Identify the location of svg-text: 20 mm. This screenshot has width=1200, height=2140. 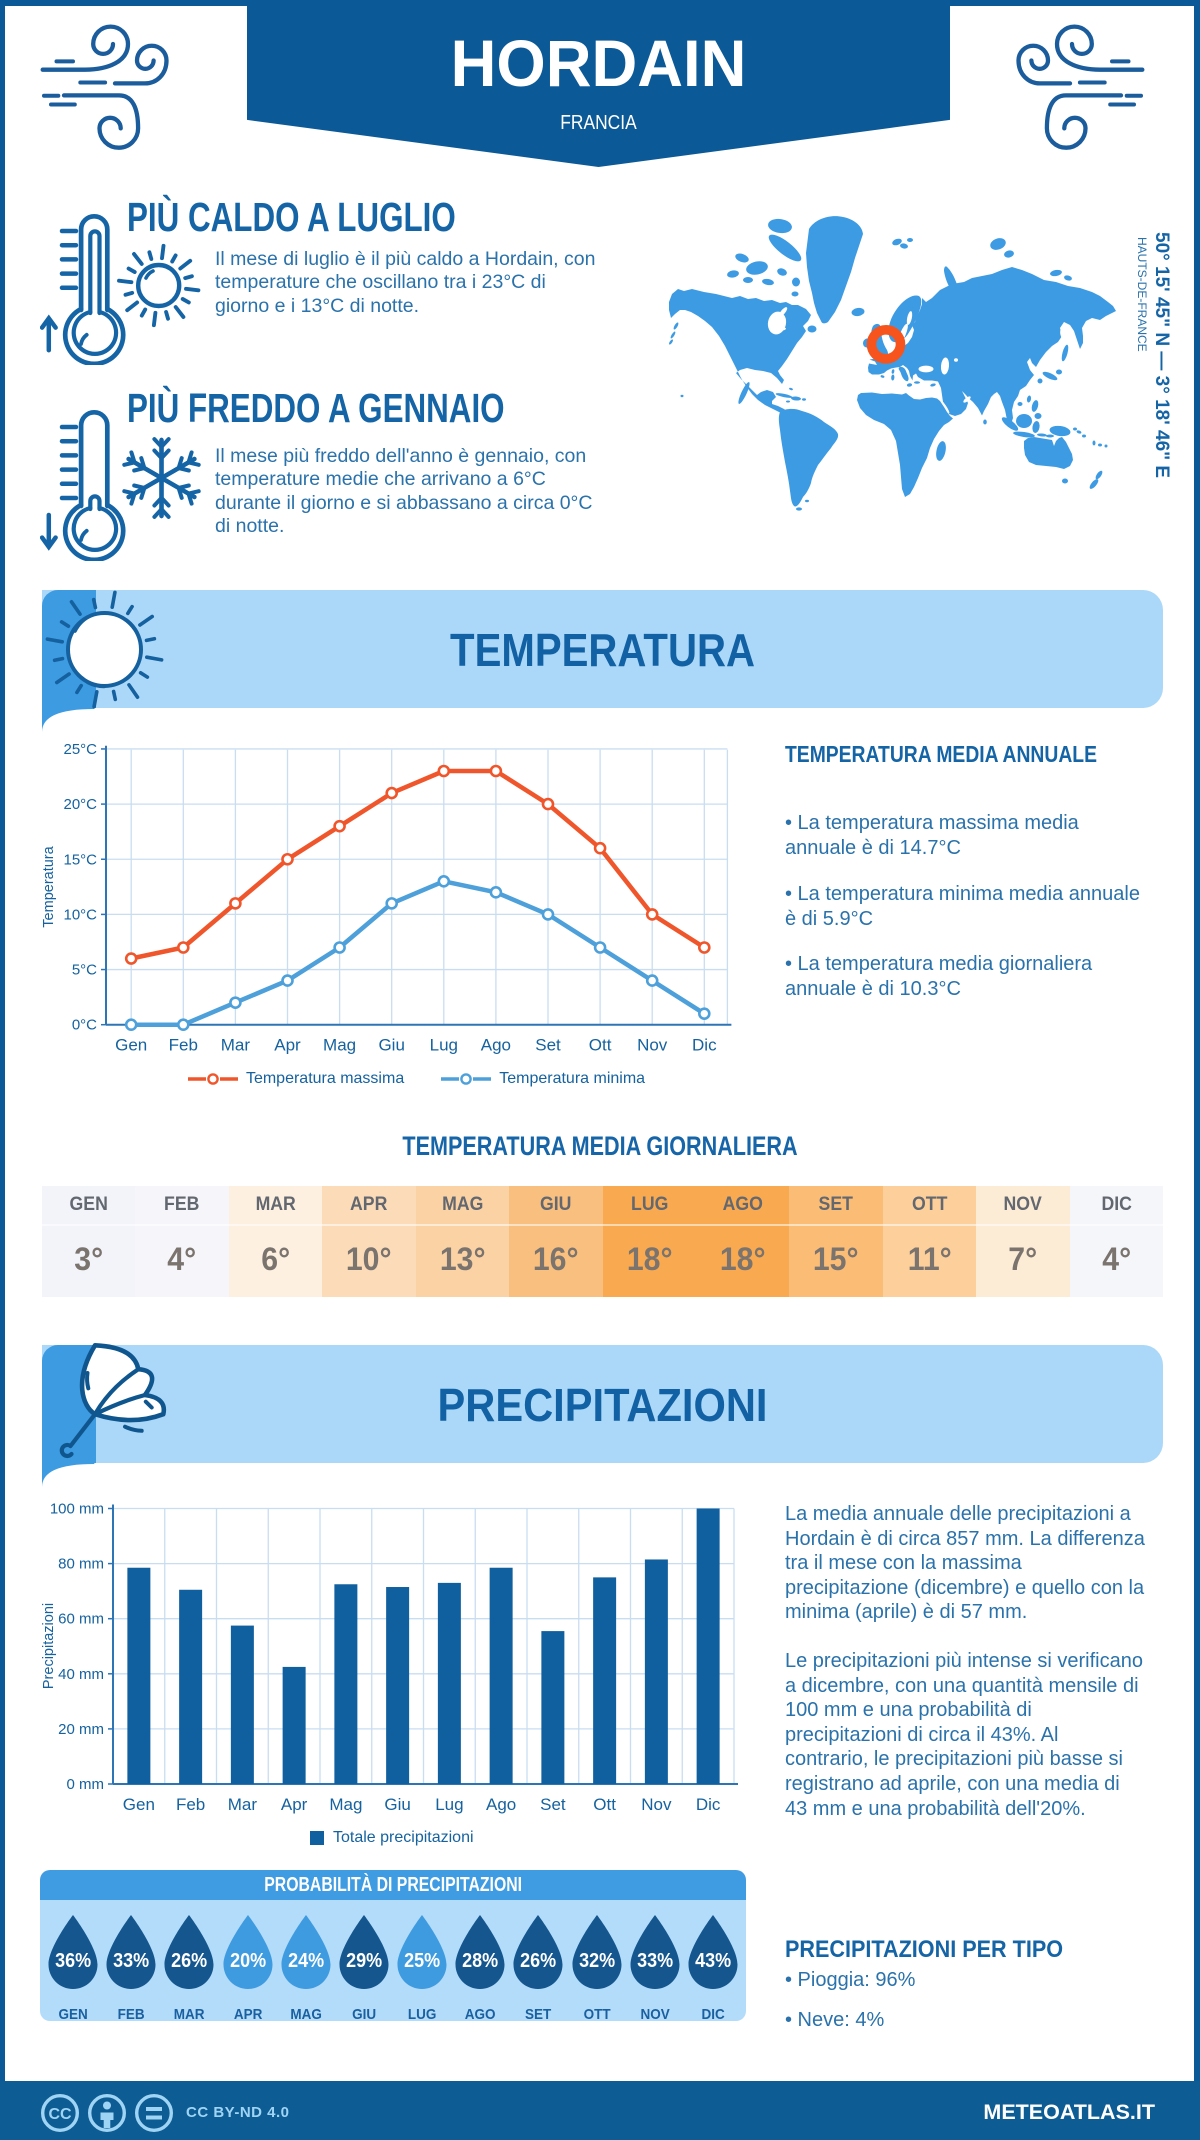
(81, 1729).